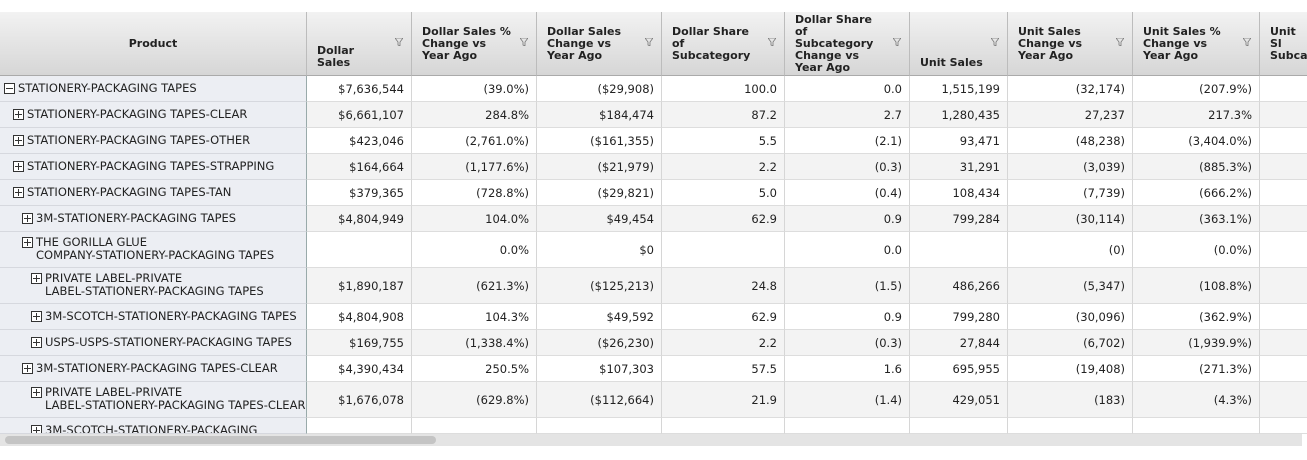  I want to click on cell: (7,739), so click(1070, 193).